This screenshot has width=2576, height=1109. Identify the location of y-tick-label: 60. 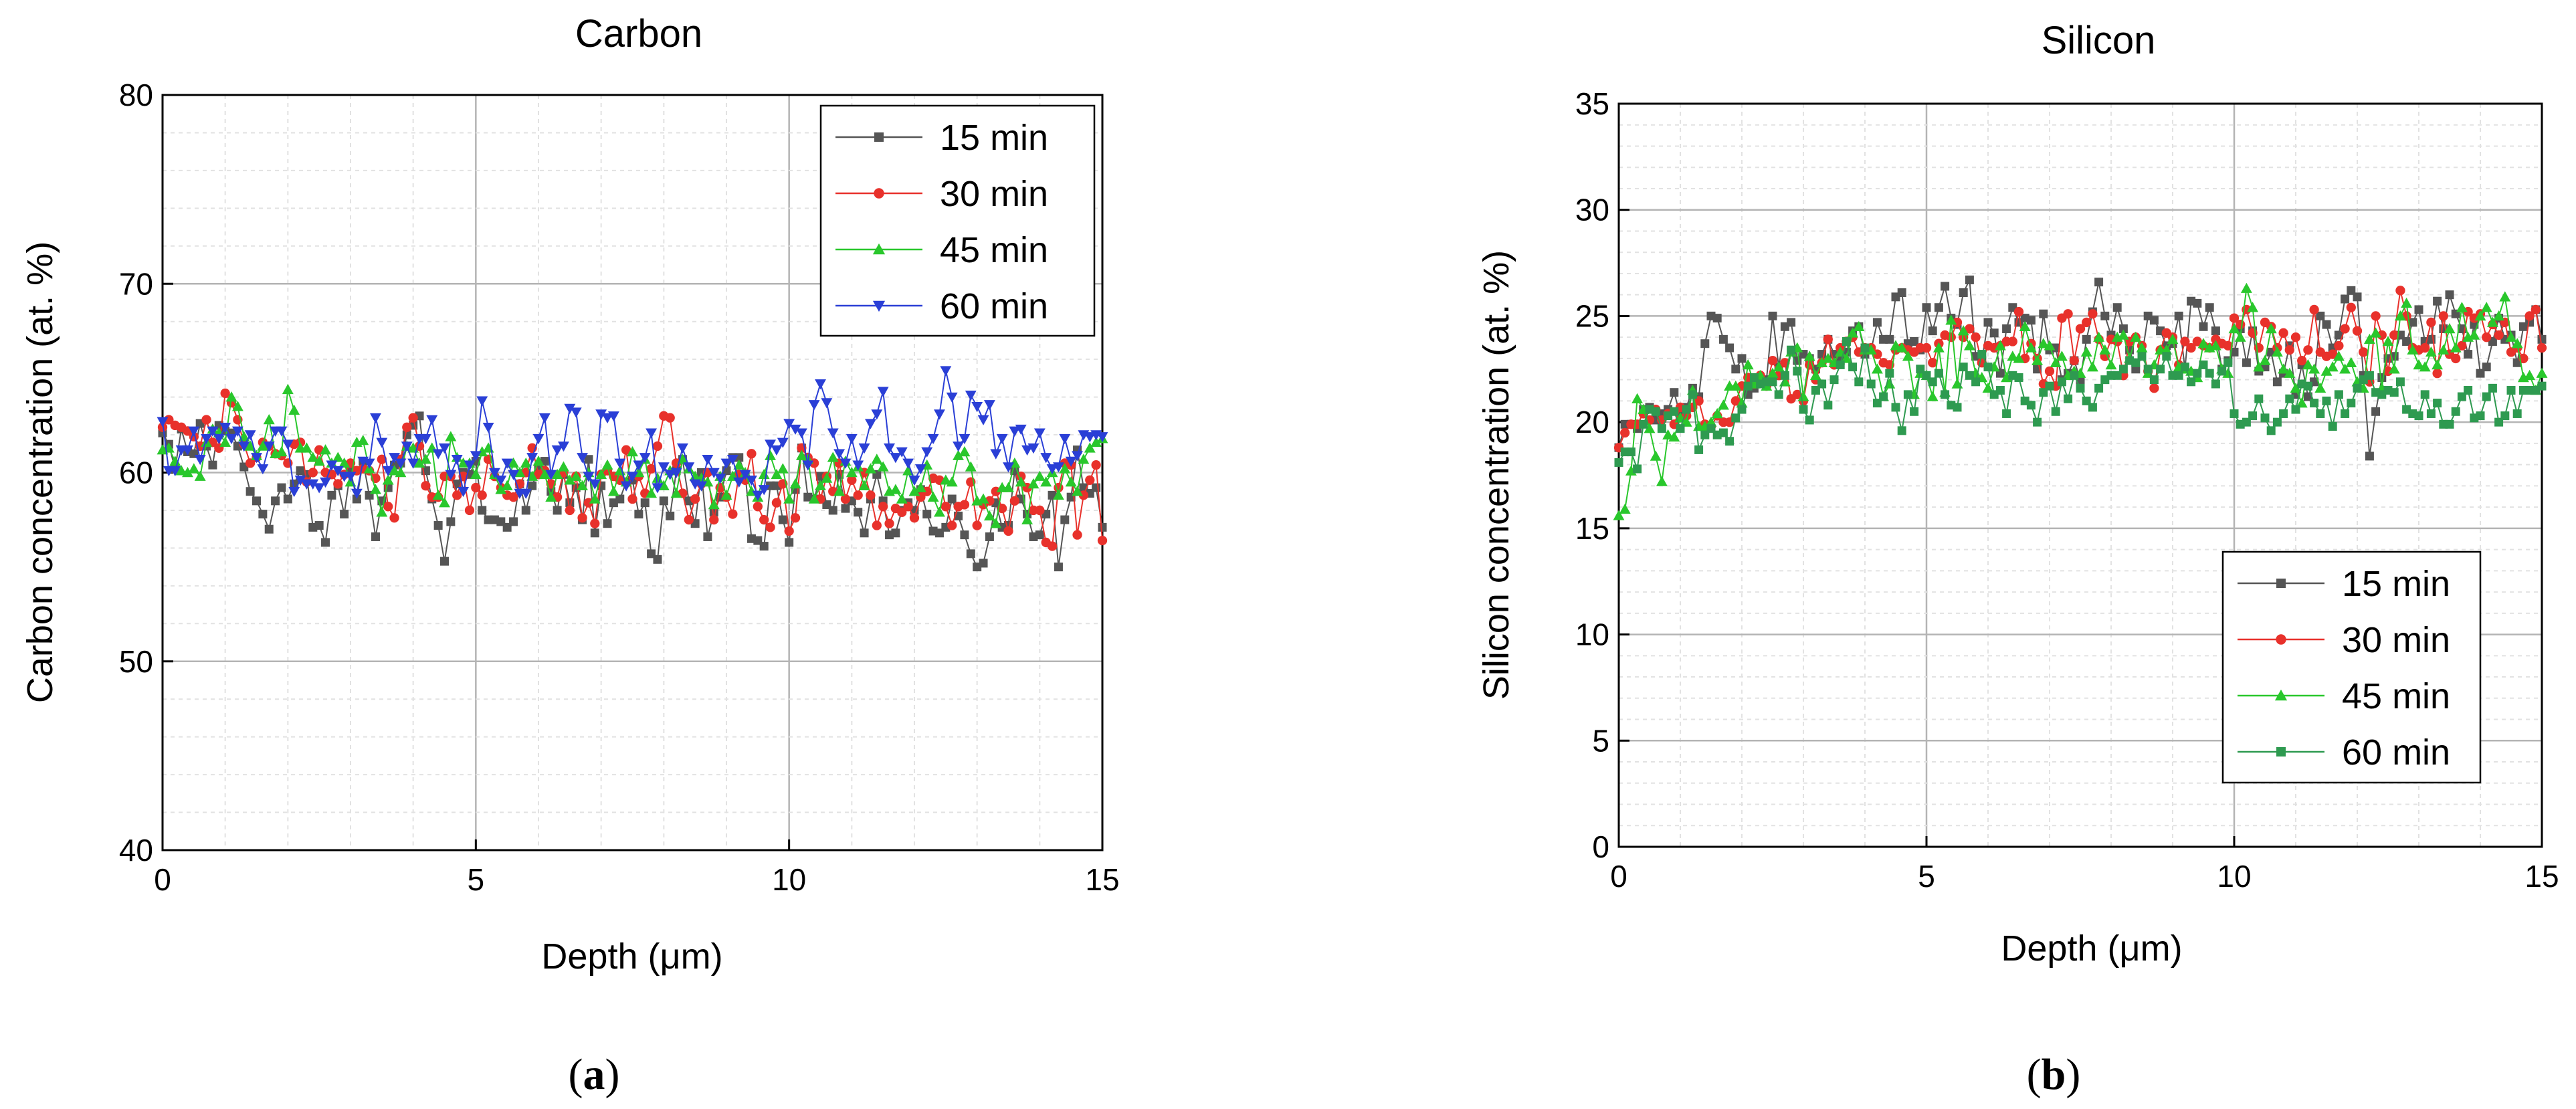
(136, 473).